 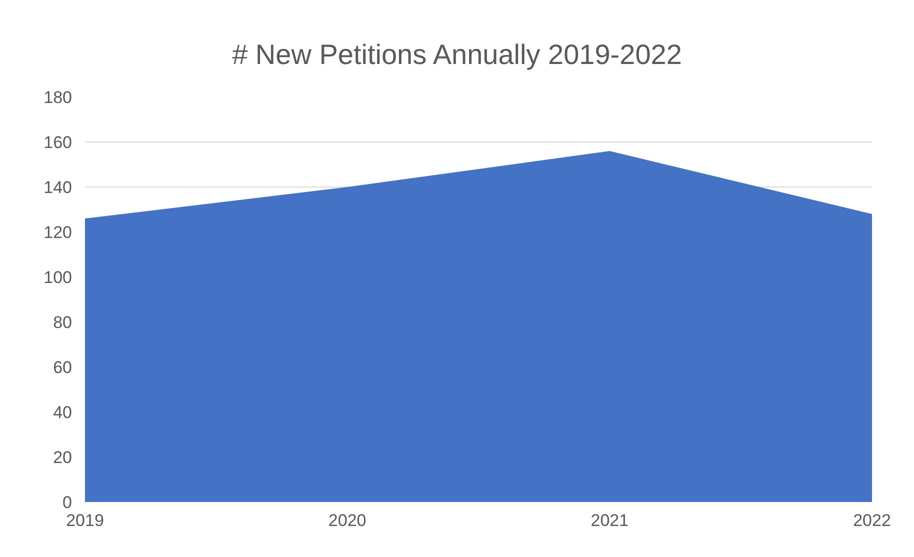 What do you see at coordinates (67, 502) in the screenshot?
I see `y-tick-label: 0` at bounding box center [67, 502].